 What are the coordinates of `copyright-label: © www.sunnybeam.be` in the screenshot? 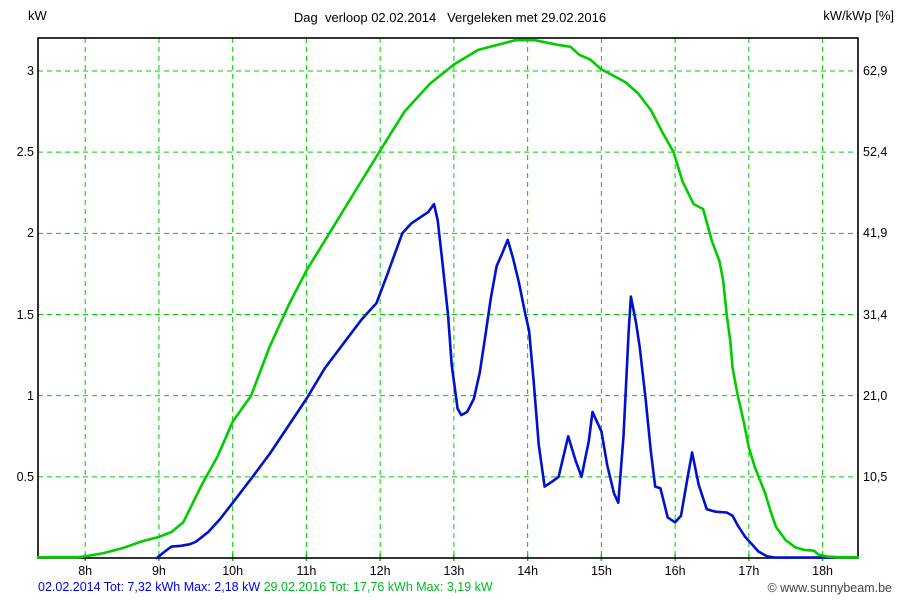 It's located at (829, 588).